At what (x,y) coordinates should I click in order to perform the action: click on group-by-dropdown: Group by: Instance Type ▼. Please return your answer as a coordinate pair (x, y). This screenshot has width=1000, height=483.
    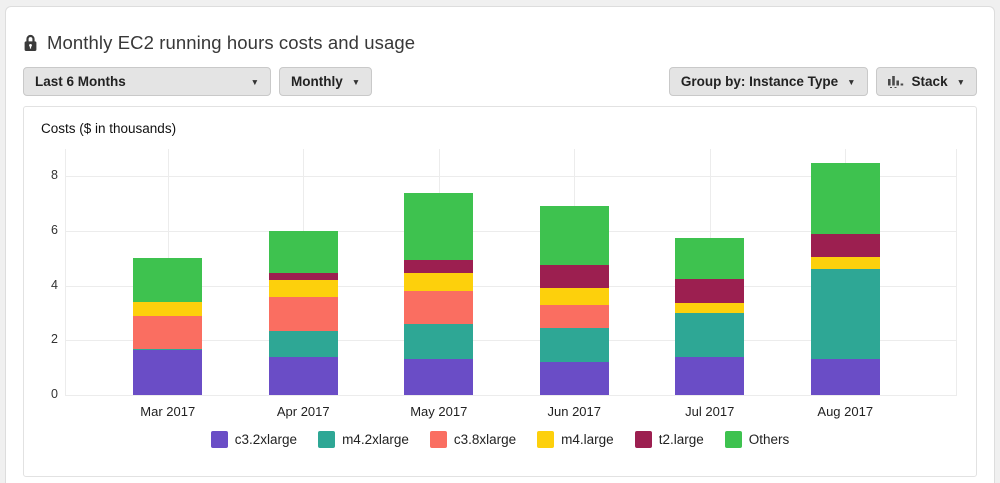
    Looking at the image, I should click on (768, 81).